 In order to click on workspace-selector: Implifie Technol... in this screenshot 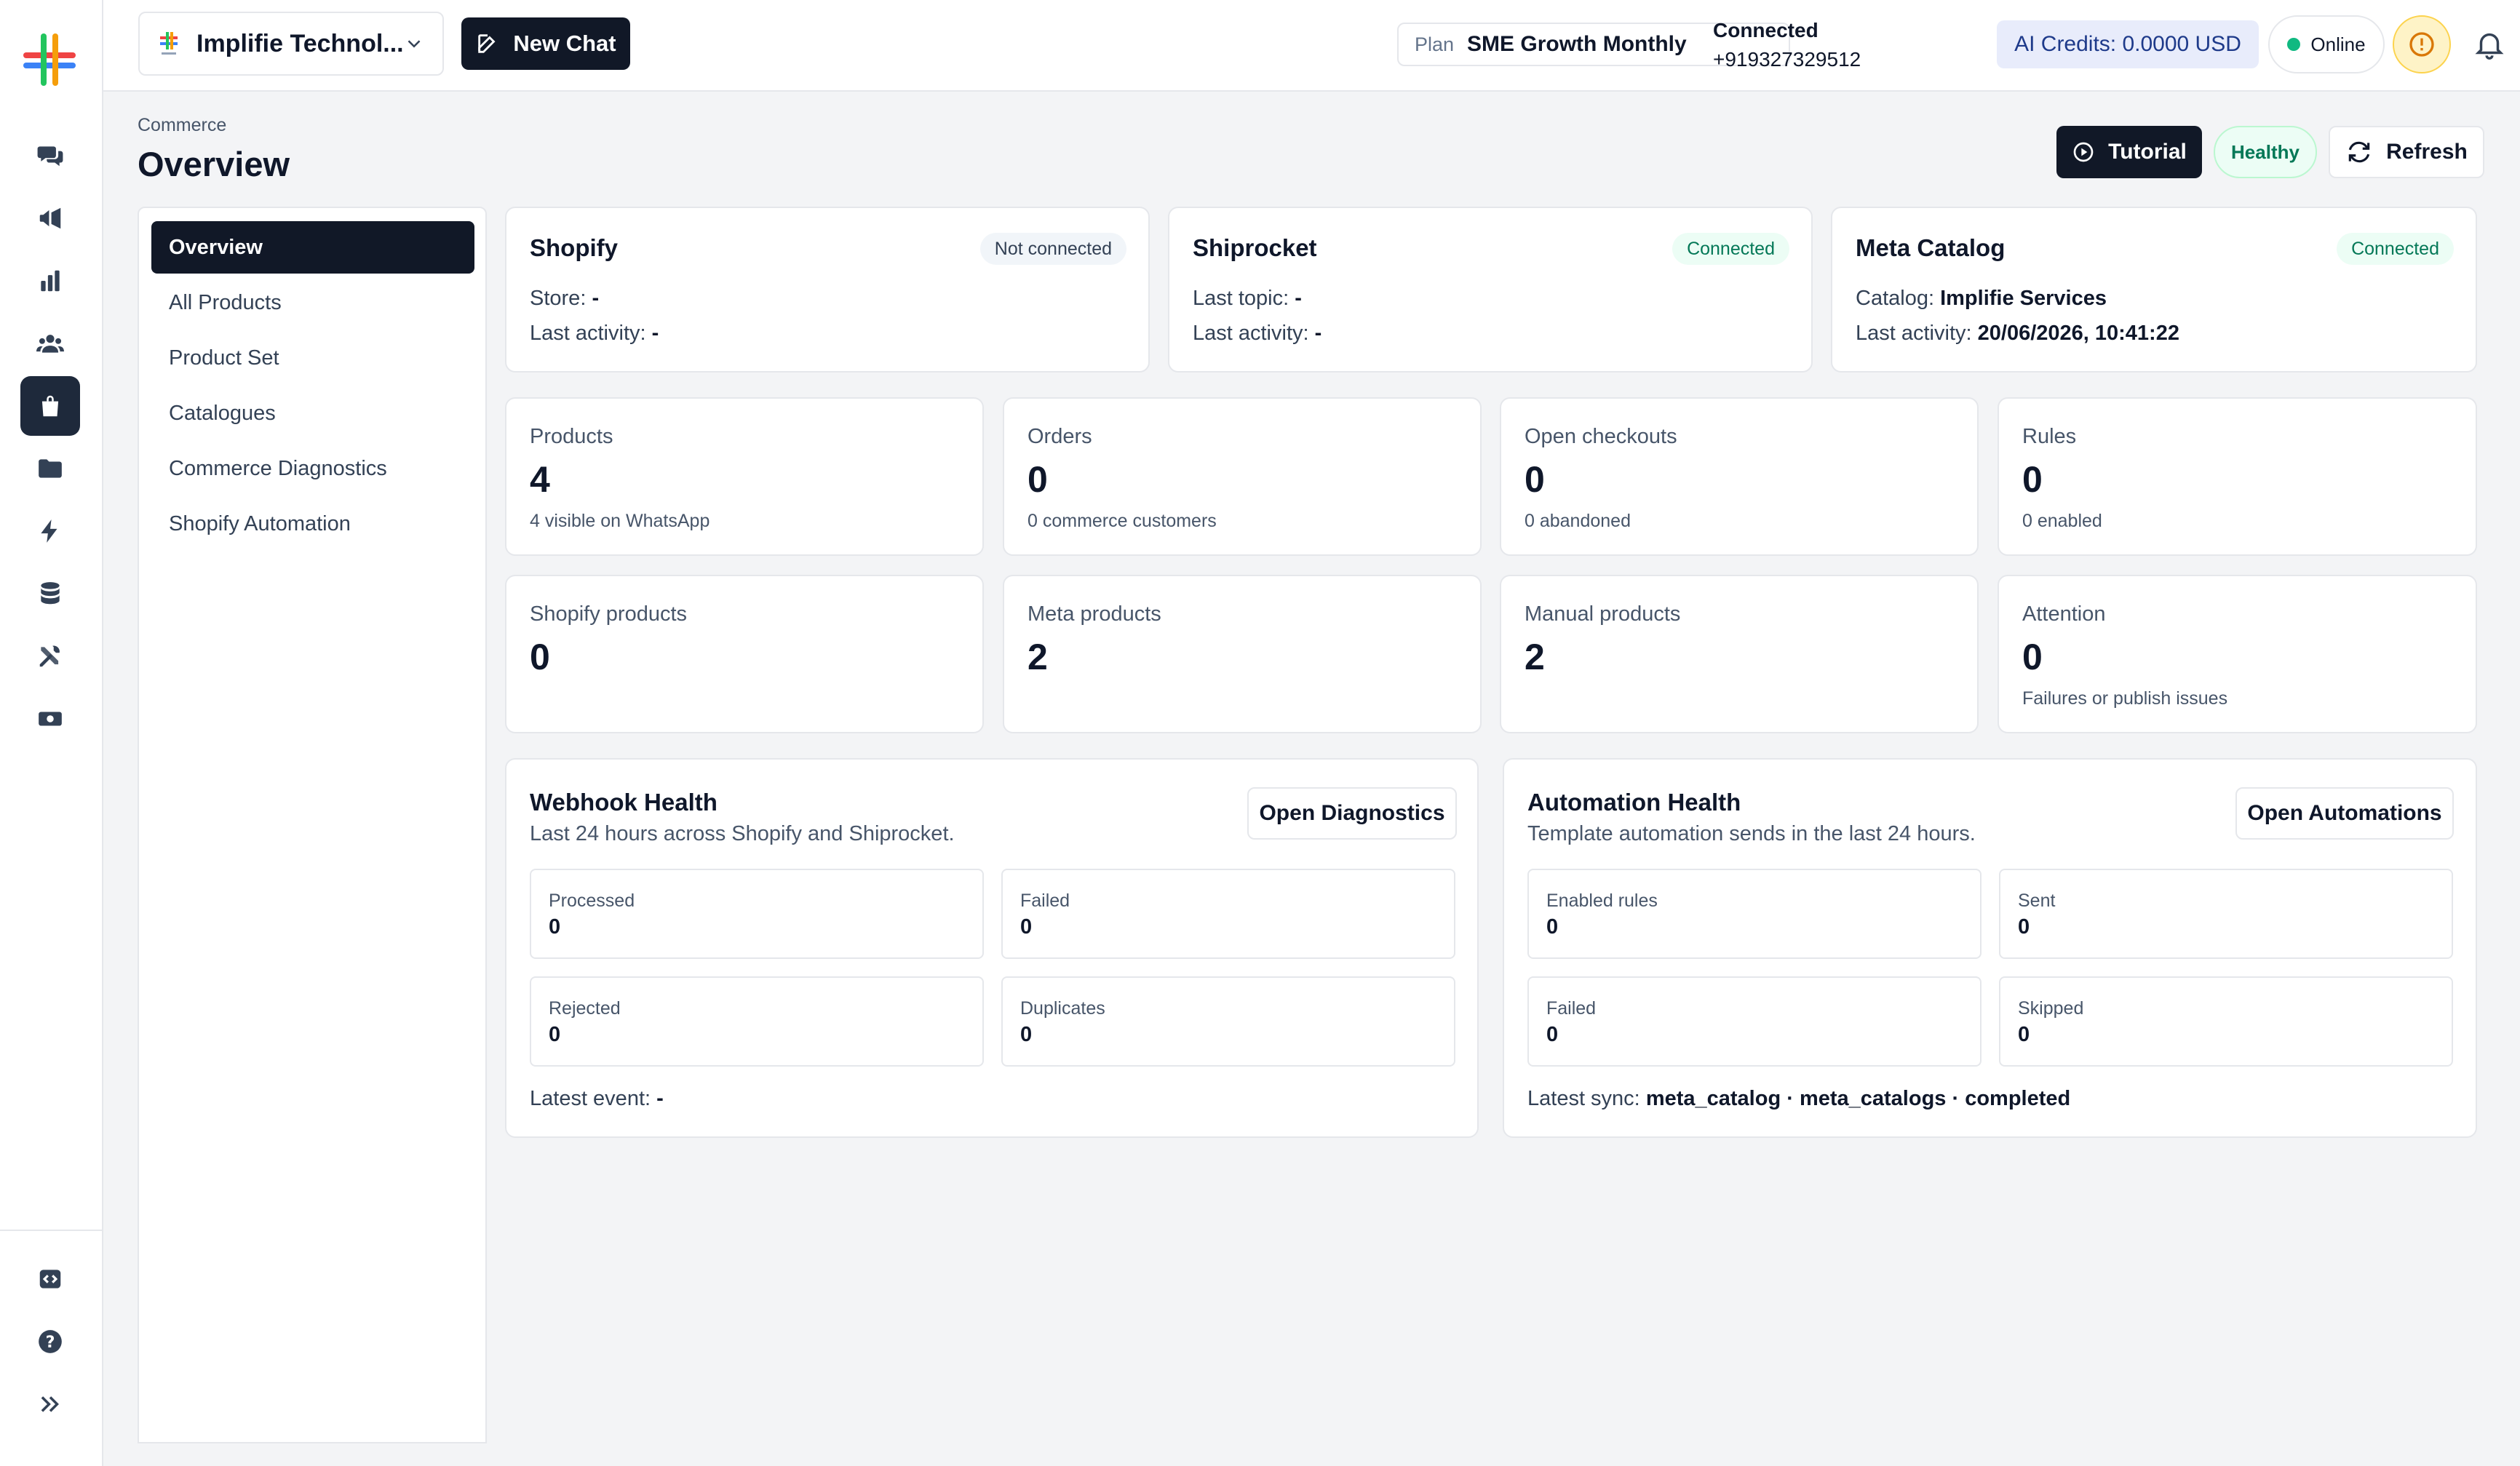, I will do `click(291, 44)`.